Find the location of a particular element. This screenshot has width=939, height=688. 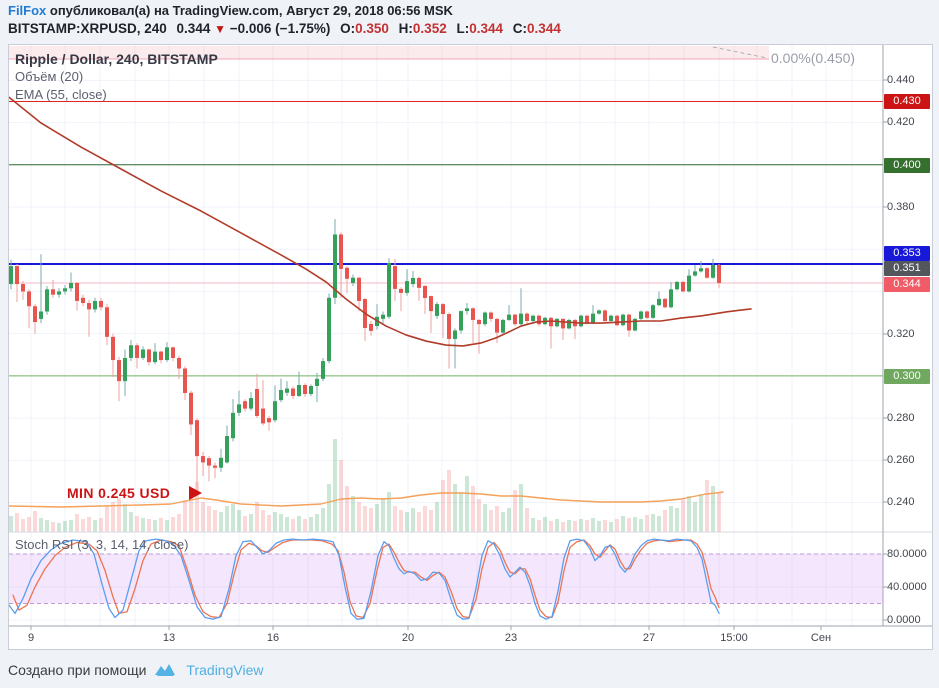

fib-trend-dash is located at coordinates (740, 52).